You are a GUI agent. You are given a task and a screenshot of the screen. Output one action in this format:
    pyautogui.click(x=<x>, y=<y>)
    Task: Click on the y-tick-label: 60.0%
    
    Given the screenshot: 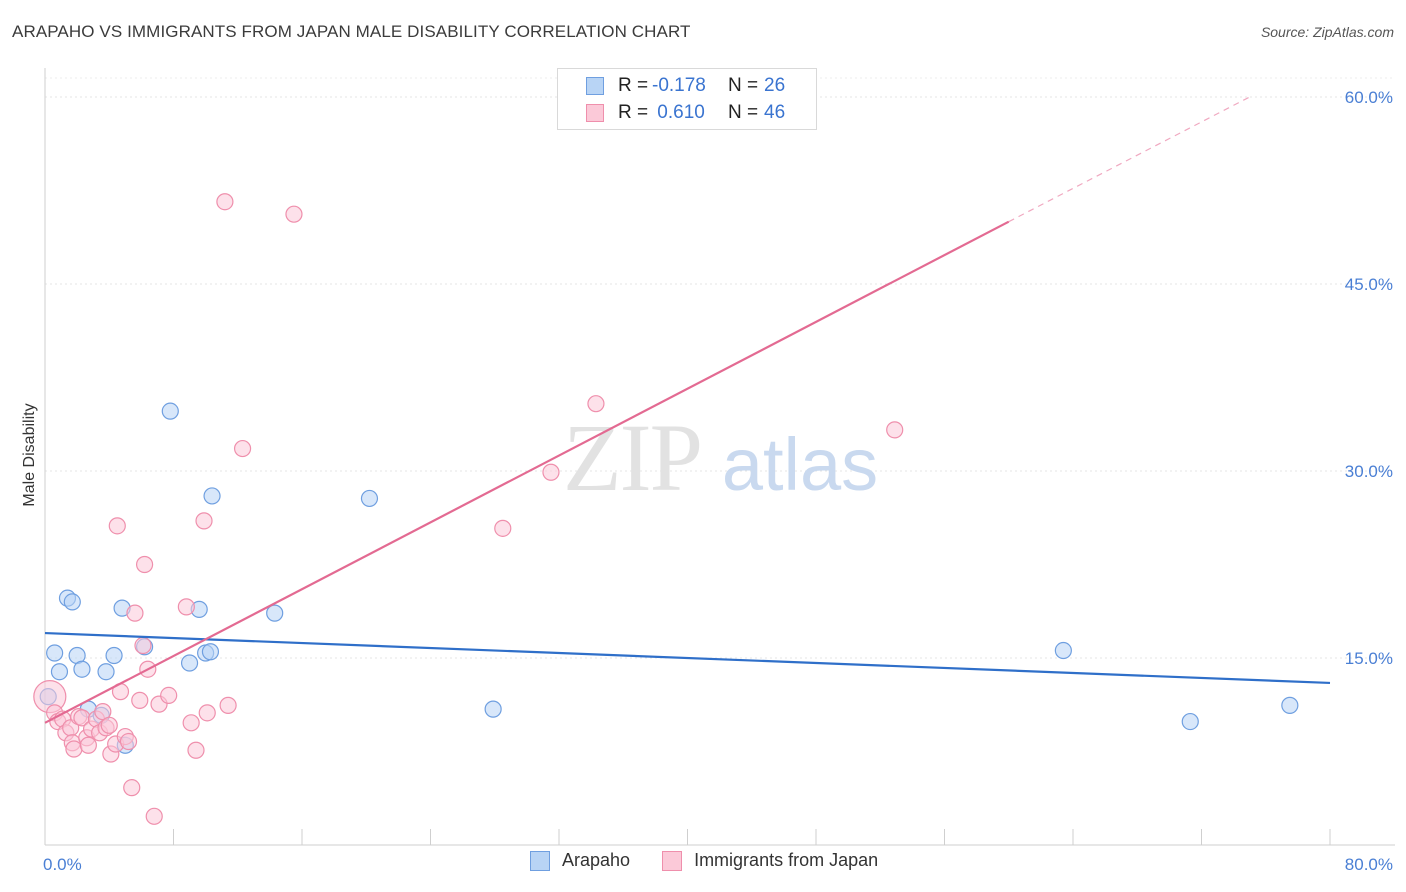 What is the action you would take?
    pyautogui.click(x=1369, y=97)
    